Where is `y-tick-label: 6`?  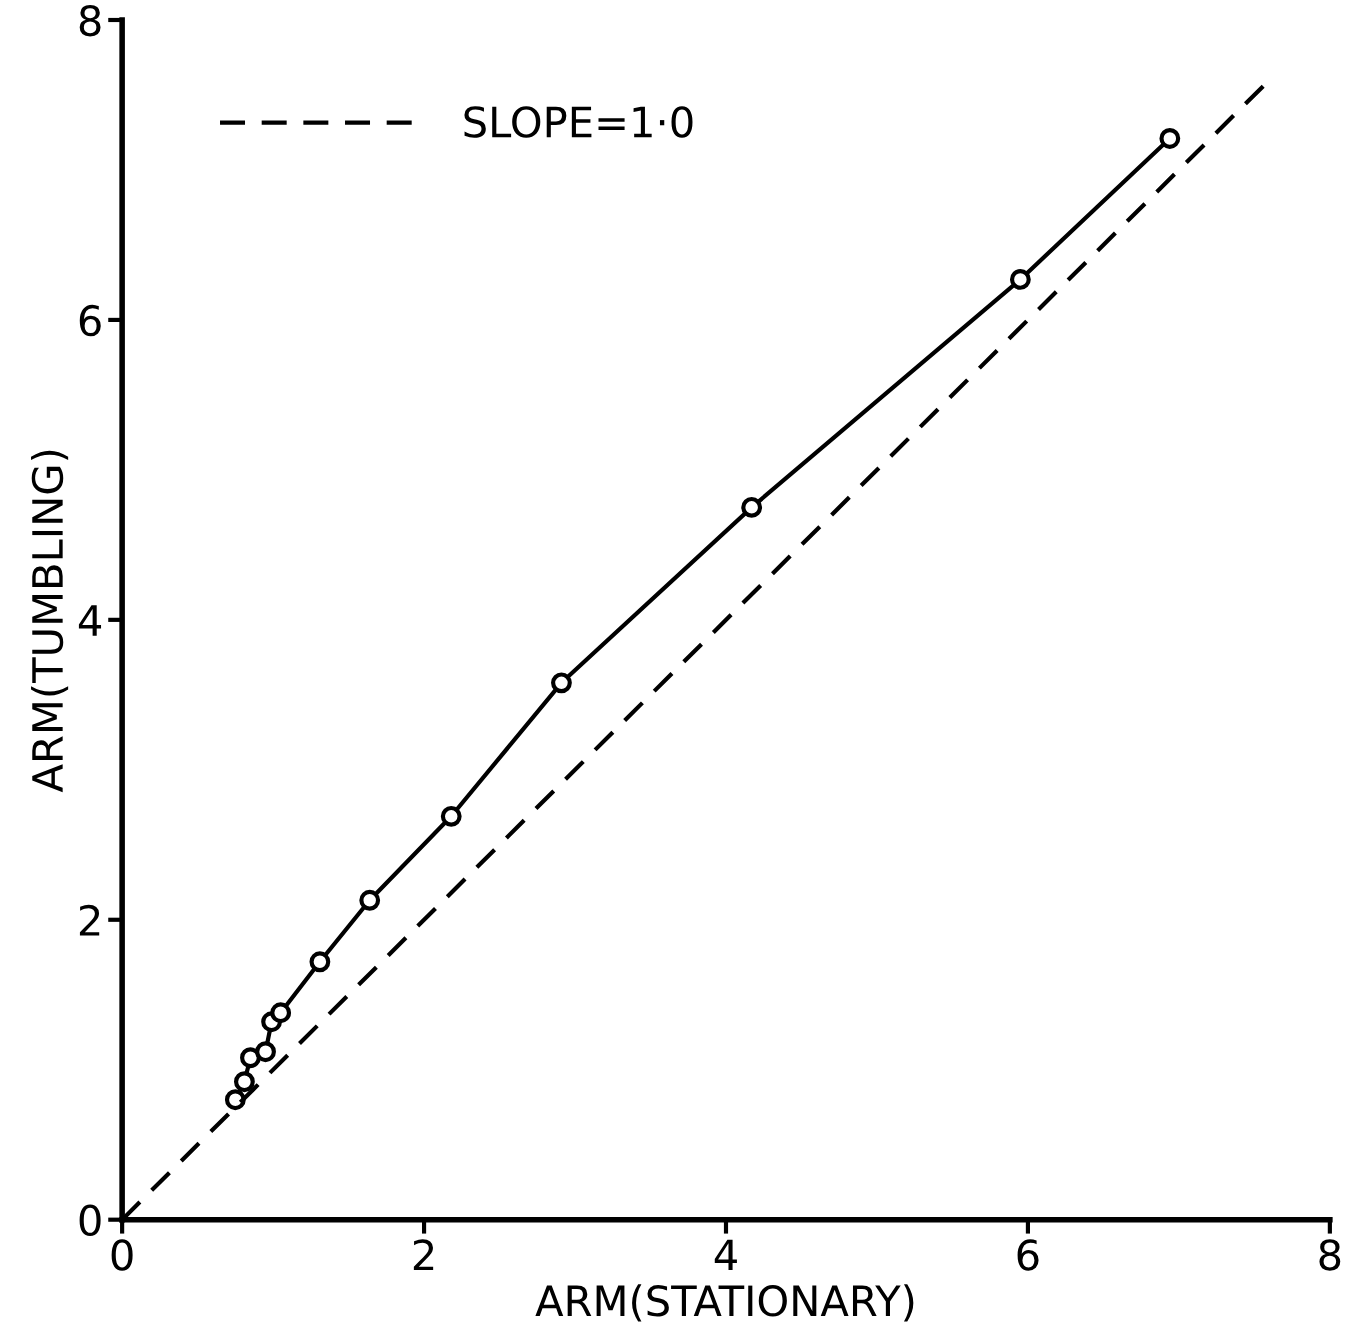
y-tick-label: 6 is located at coordinates (90, 320).